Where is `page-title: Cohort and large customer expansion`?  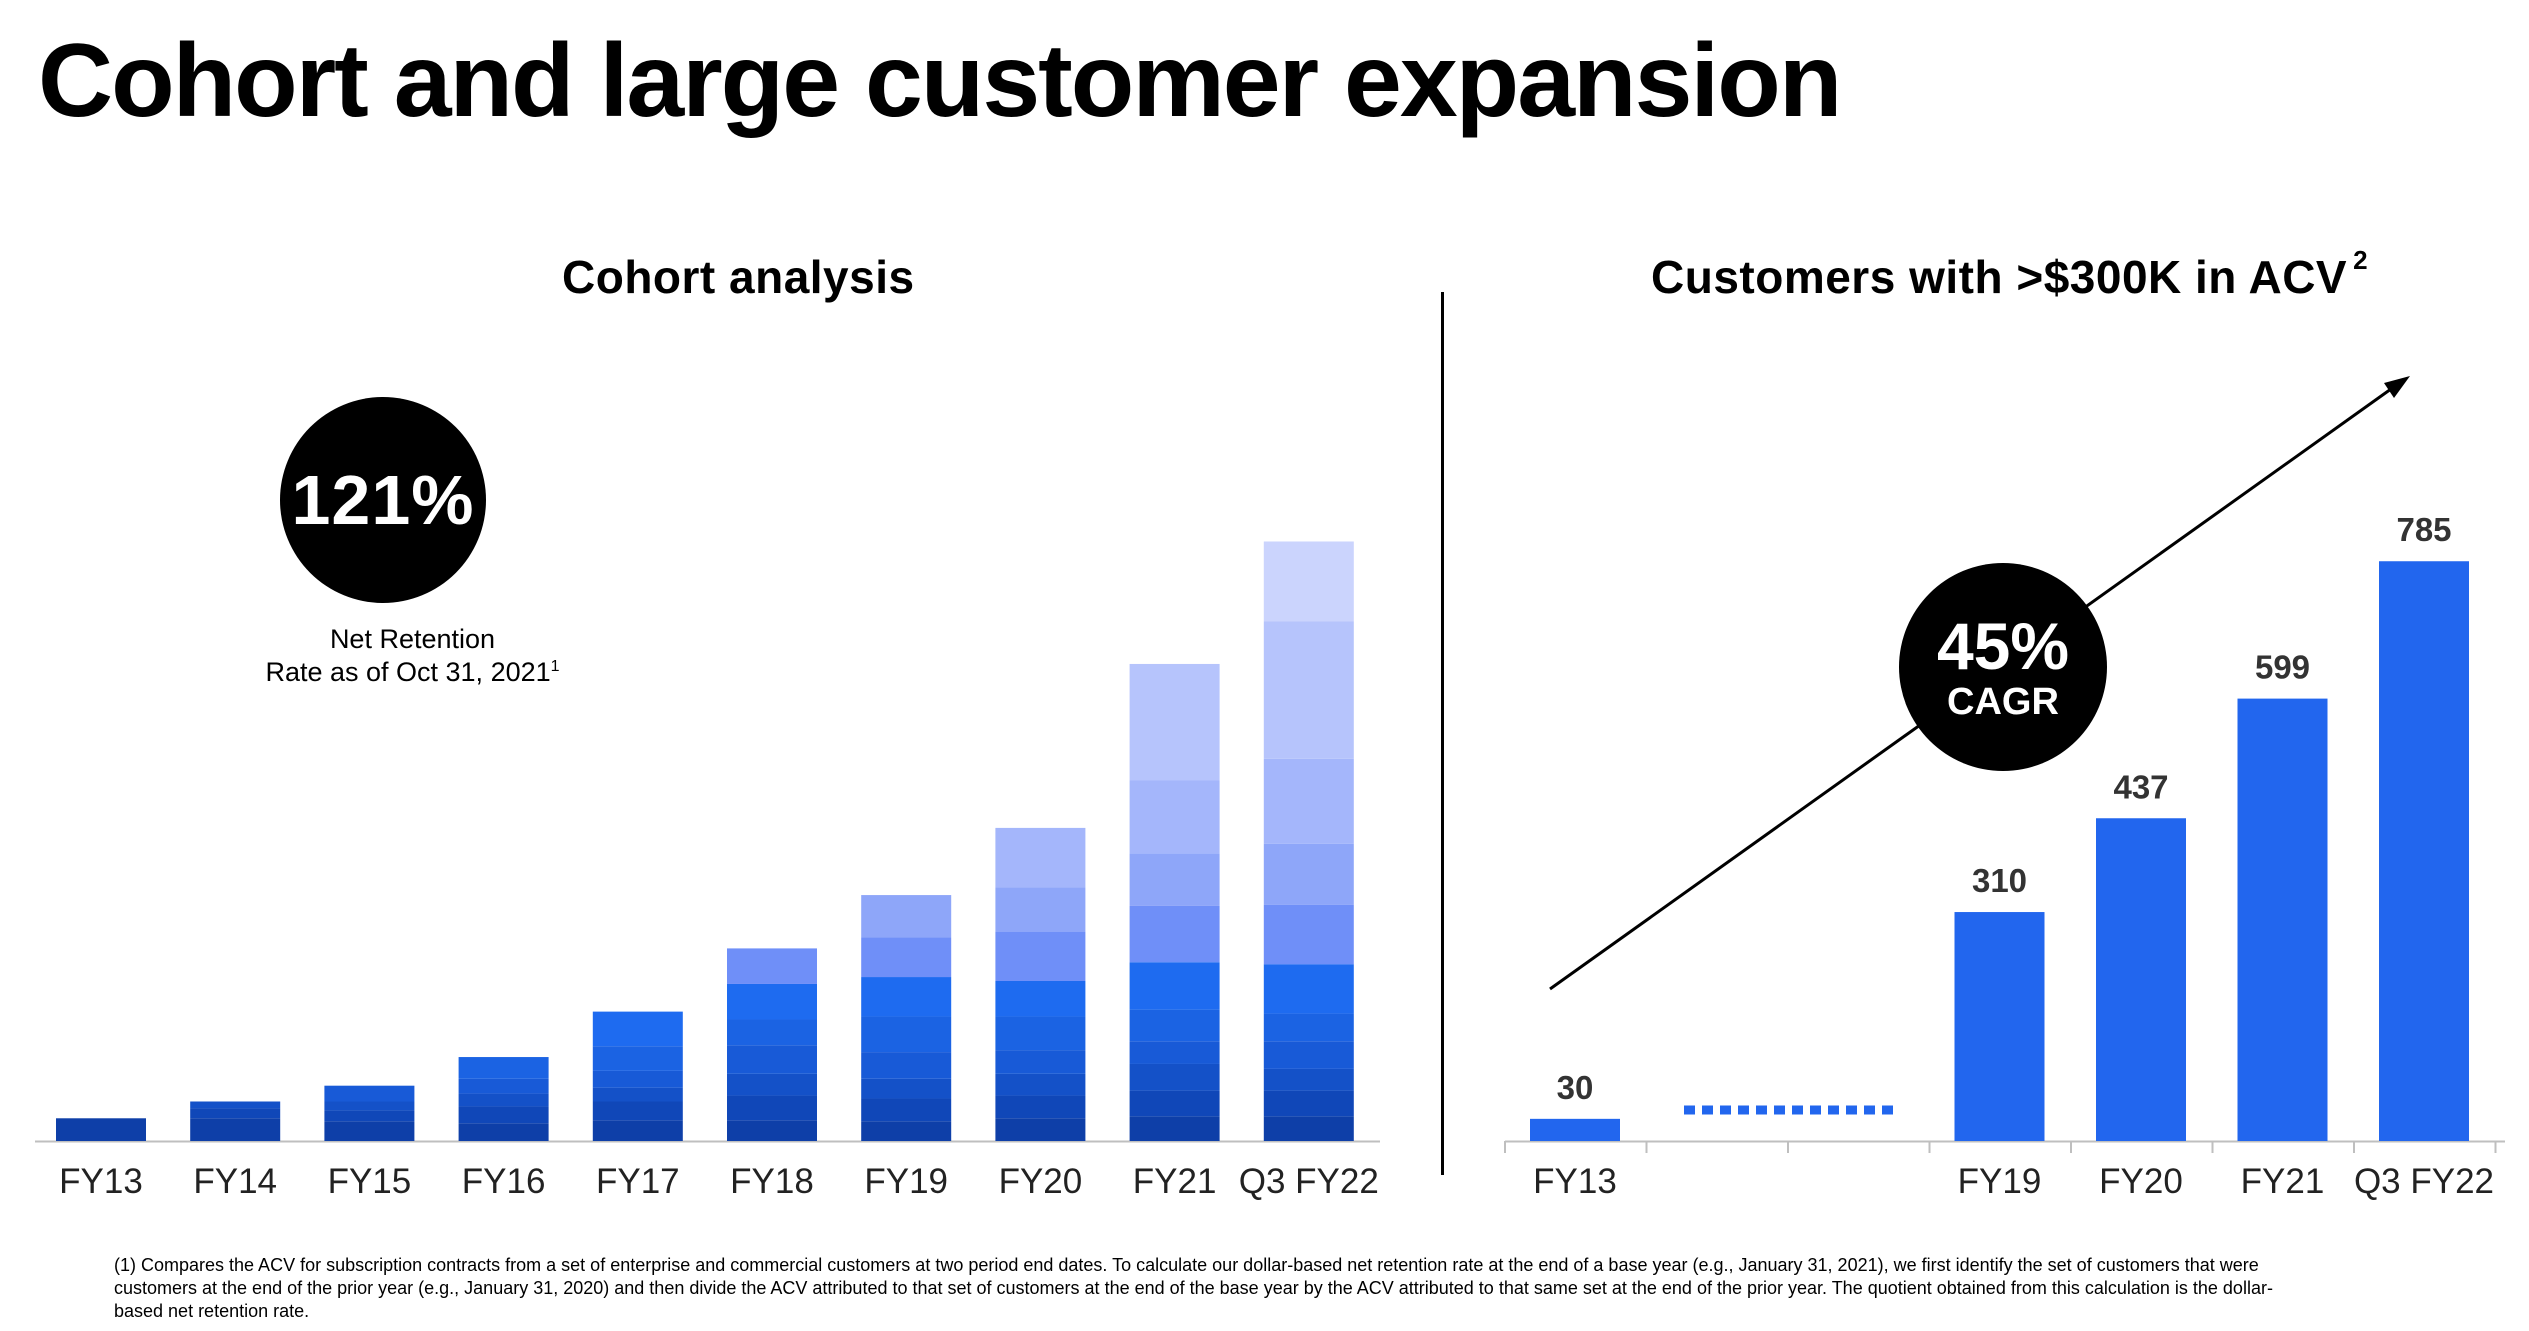
page-title: Cohort and large customer expansion is located at coordinates (940, 81).